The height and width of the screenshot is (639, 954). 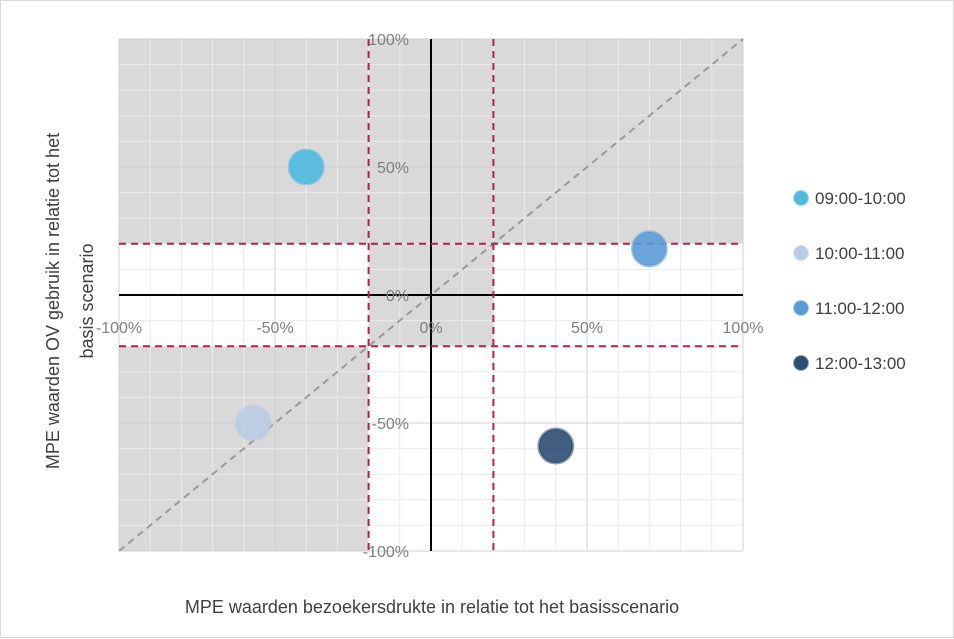 What do you see at coordinates (390, 424) in the screenshot?
I see `y-tick-label: -50%` at bounding box center [390, 424].